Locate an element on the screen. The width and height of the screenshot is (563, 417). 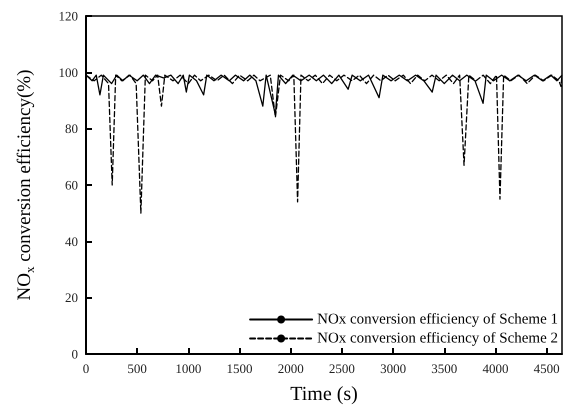
x-axis-title: Time (s) is located at coordinates (324, 394).